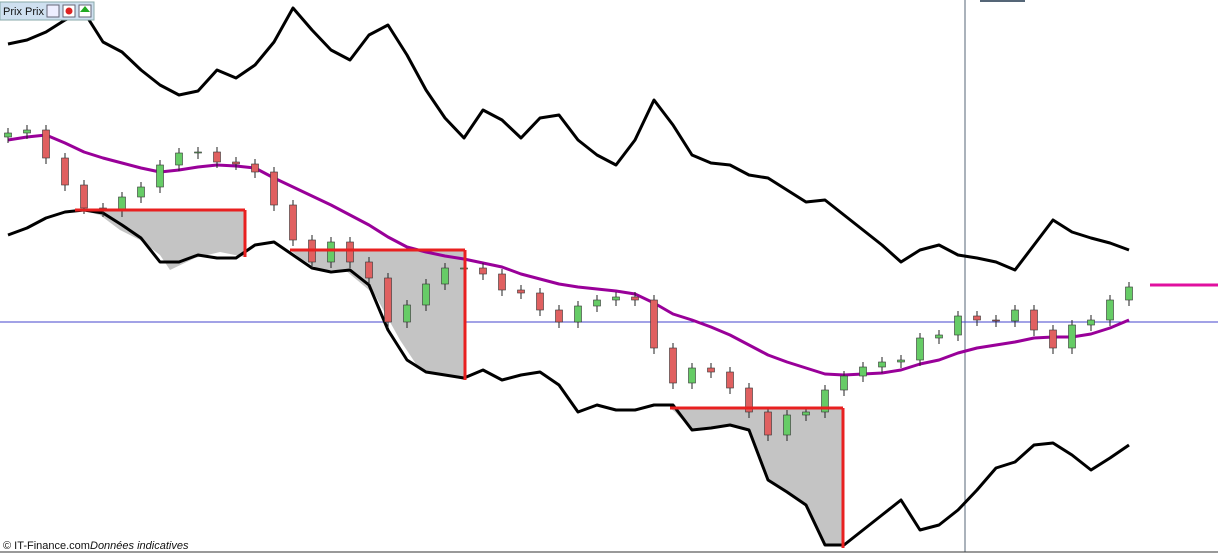  What do you see at coordinates (85, 9) in the screenshot?
I see `up-icon-arrow` at bounding box center [85, 9].